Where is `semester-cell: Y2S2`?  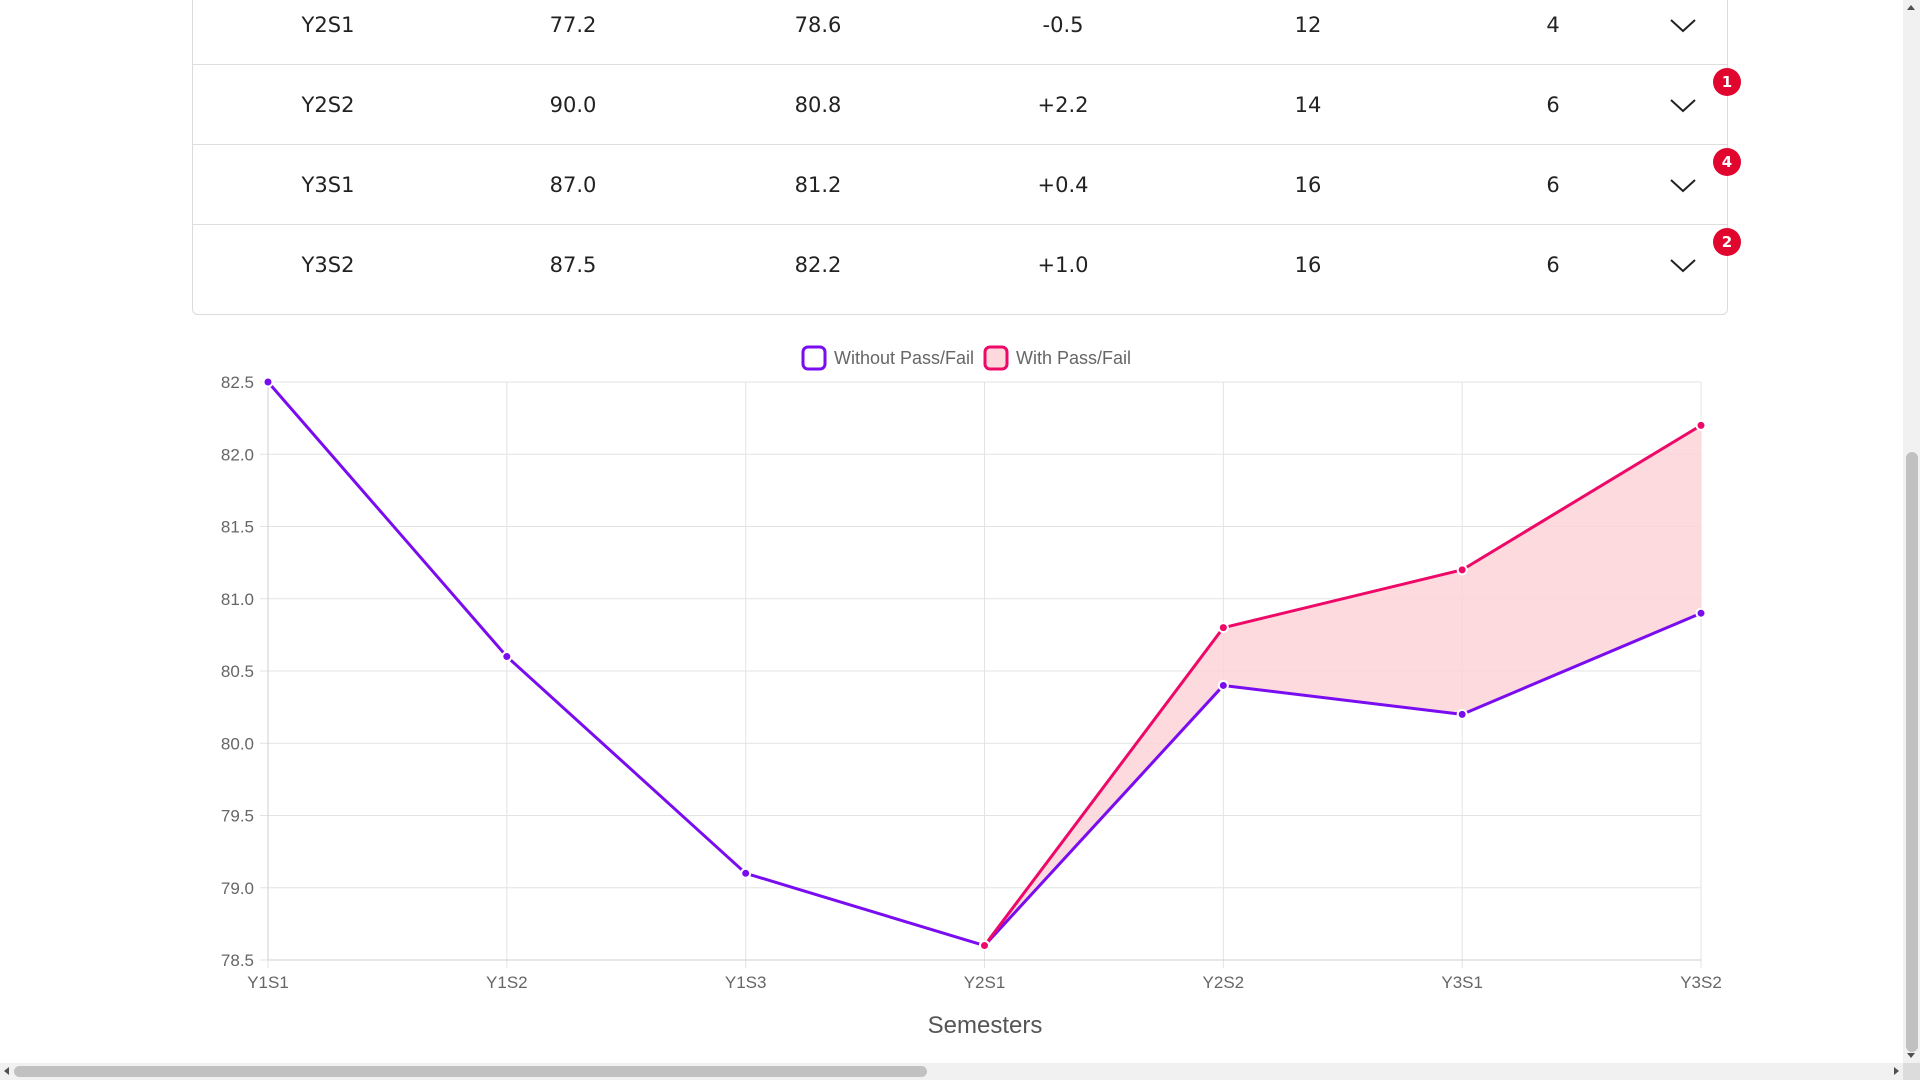 semester-cell: Y2S2 is located at coordinates (328, 105).